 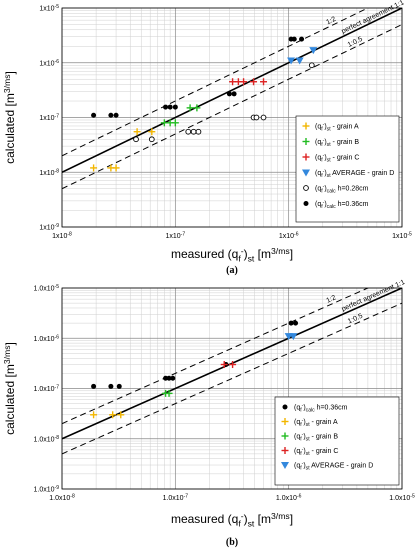 I want to click on legend-label: (qf-)st - grain A, so click(x=316, y=423).